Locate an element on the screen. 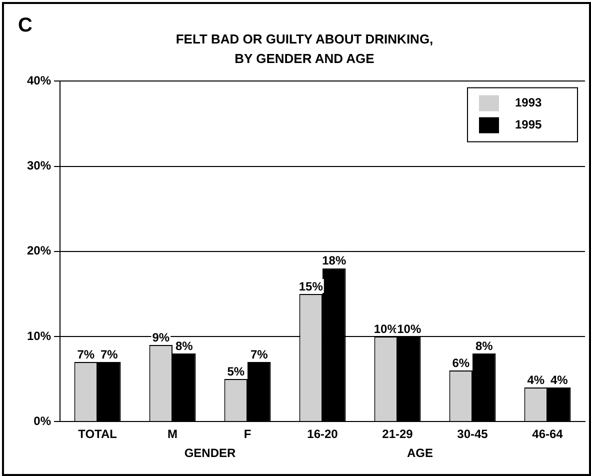 The image size is (591, 476). y-tick-label: 40% is located at coordinates (39, 81).